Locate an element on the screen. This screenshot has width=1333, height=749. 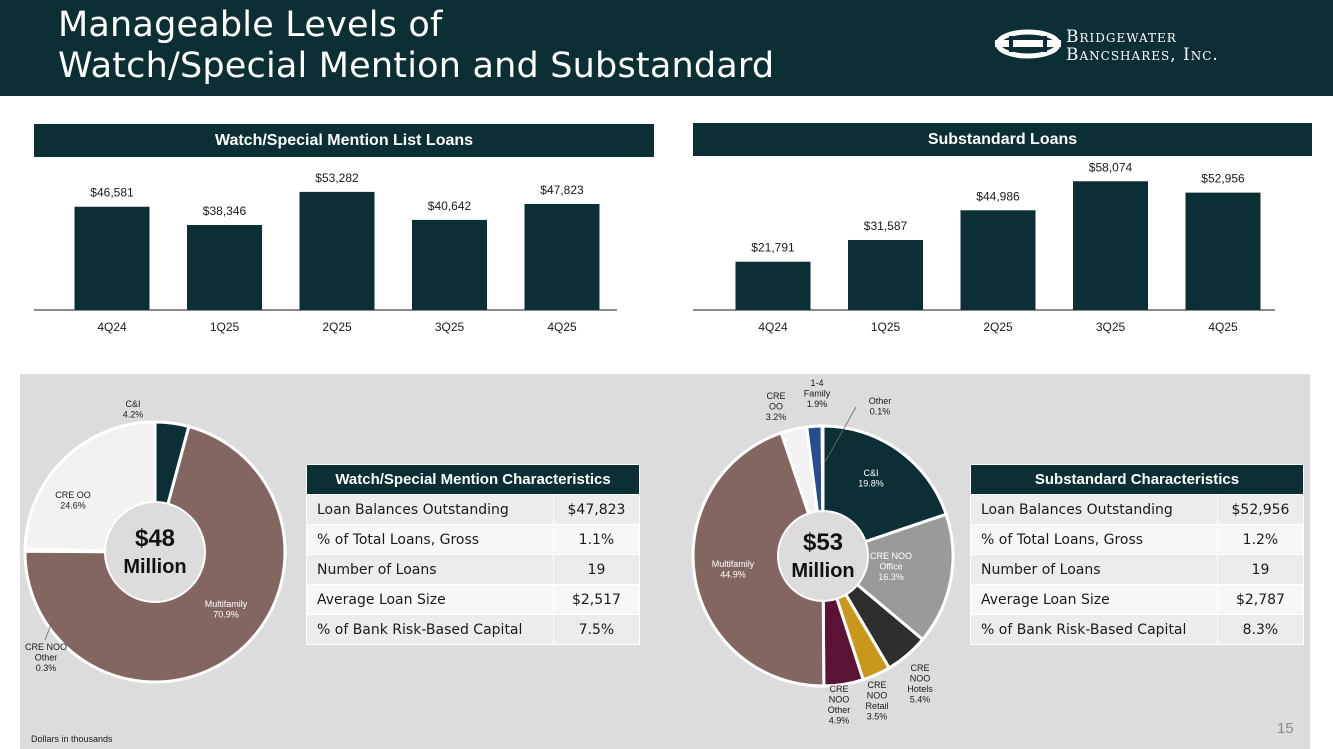
slice-label: CRE OO is located at coordinates (73, 495).